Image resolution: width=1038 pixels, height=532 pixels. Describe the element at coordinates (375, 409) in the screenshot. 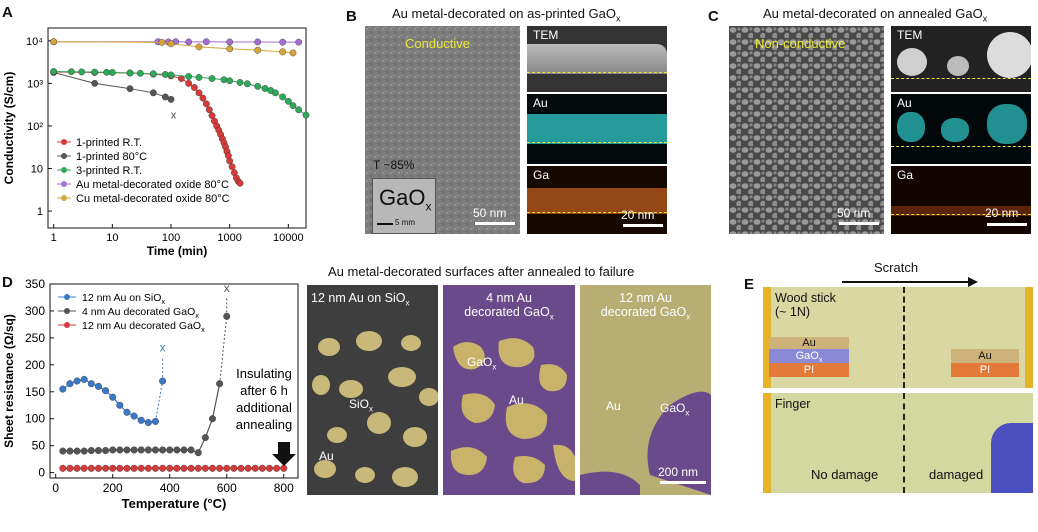

I see `au-islands-siox` at that location.